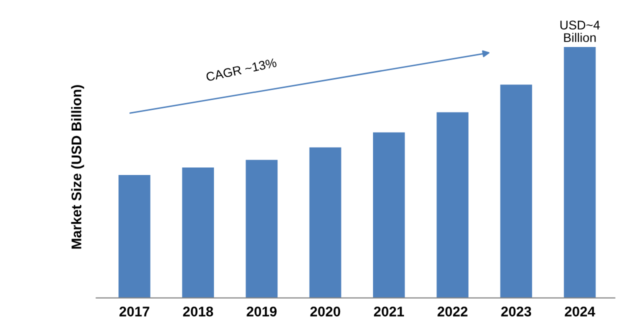  I want to click on annotation: USD~4 Billion, so click(580, 31).